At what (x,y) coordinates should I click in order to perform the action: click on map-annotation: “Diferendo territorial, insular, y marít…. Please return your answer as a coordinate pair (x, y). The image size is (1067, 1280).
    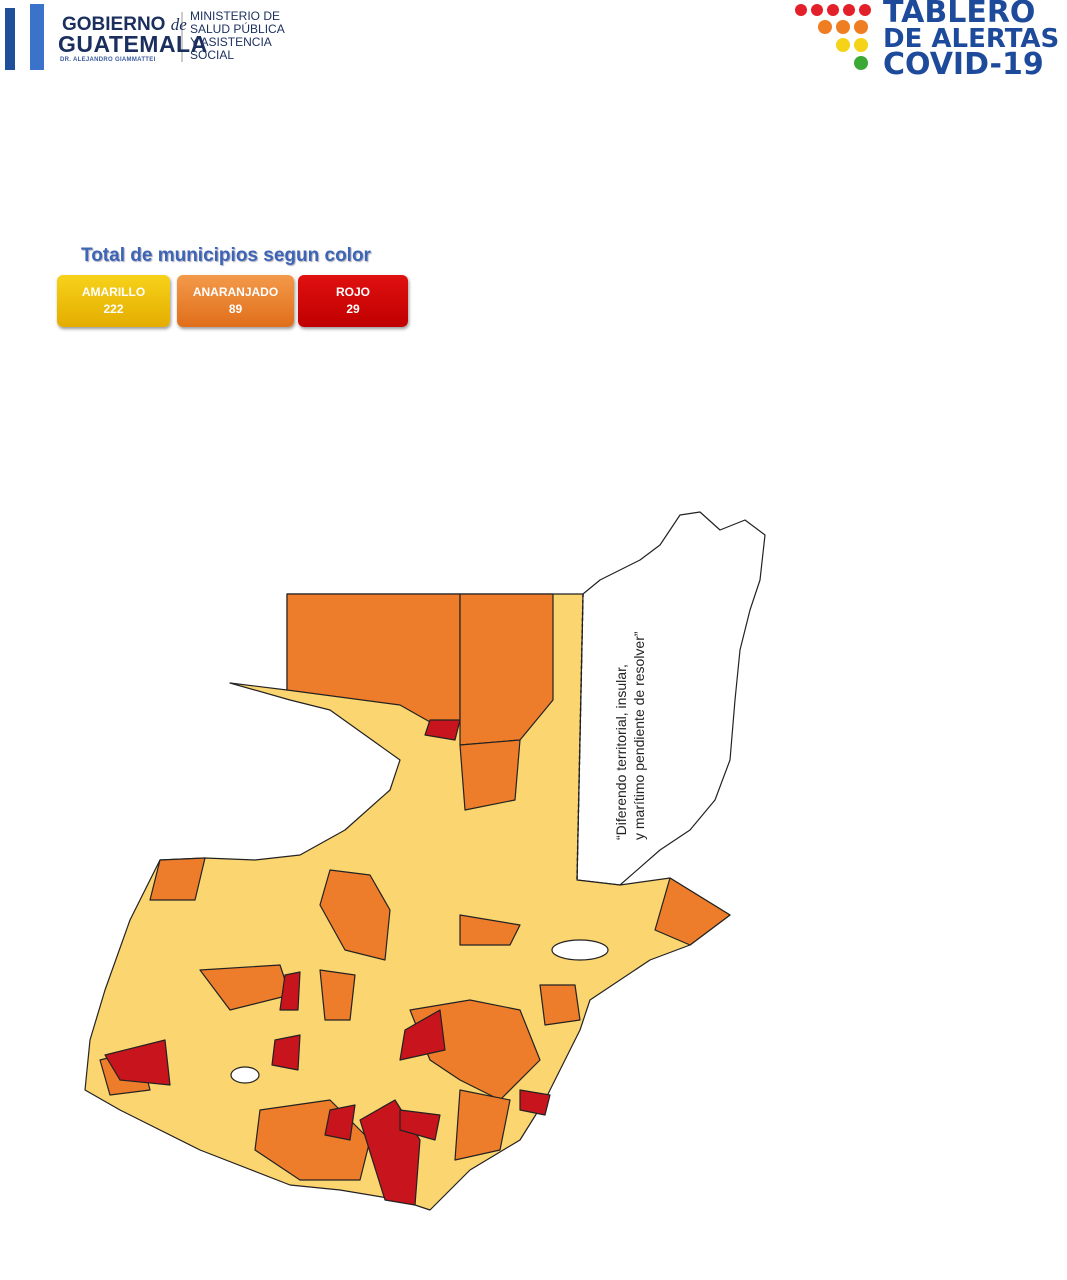
    Looking at the image, I should click on (630, 735).